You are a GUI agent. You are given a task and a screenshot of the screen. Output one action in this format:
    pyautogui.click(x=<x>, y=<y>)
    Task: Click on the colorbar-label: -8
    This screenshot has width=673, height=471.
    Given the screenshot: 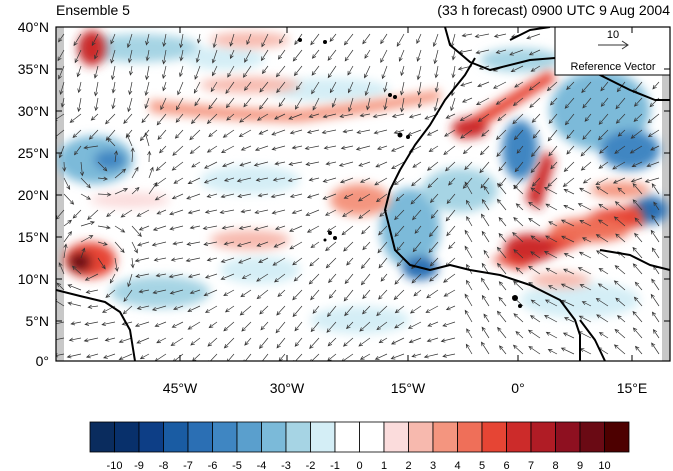 What is the action you would take?
    pyautogui.click(x=164, y=465)
    